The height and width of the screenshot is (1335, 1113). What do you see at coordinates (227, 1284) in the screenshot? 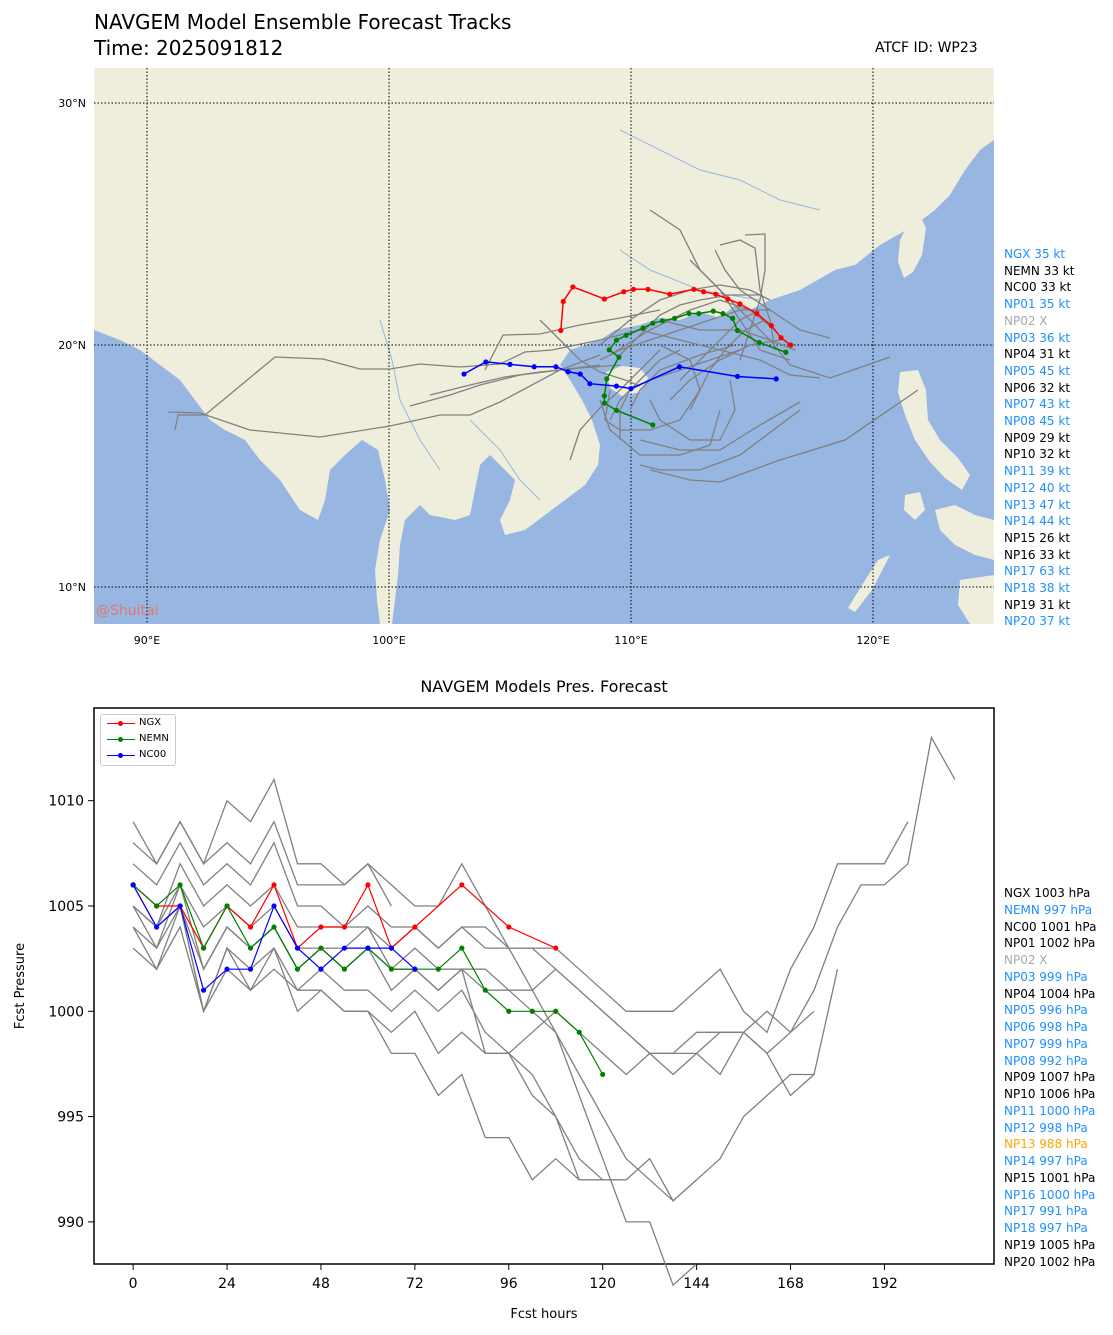
I see `x-tick-label: 24` at bounding box center [227, 1284].